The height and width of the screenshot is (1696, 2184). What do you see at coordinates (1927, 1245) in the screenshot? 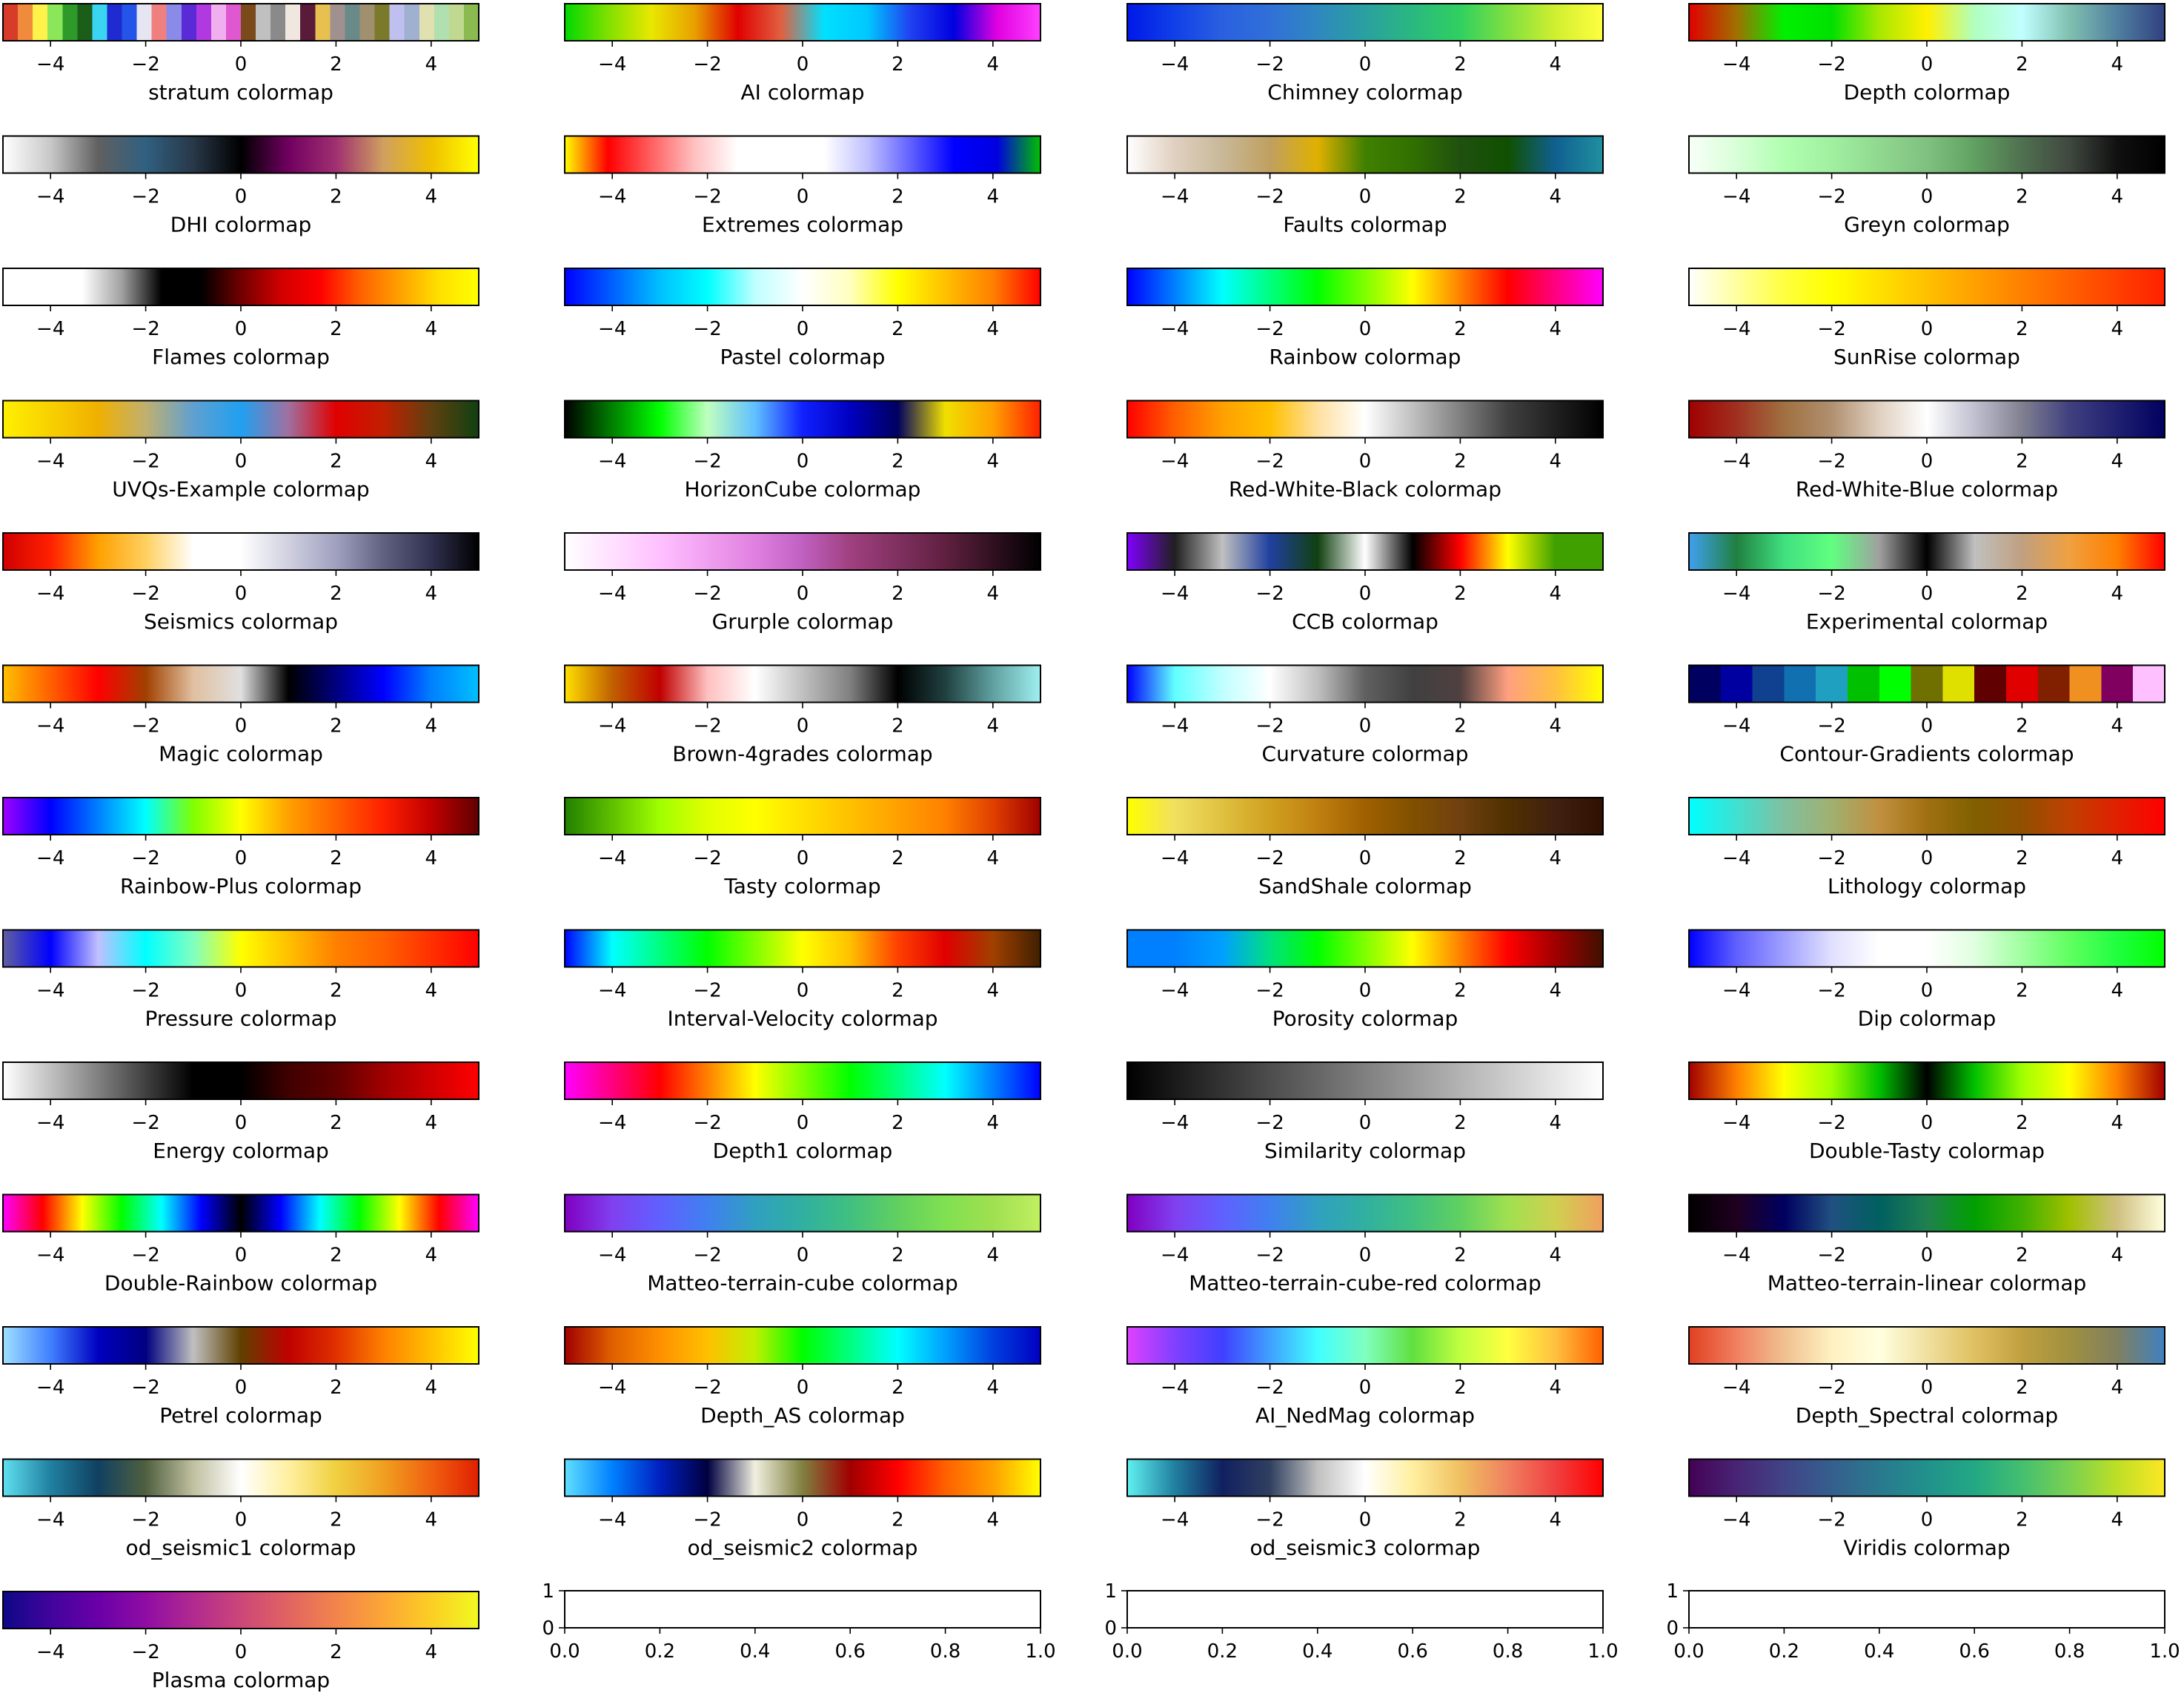
I see `matteo-terrain-linear-colormap-panel: −4 −2 0 2 4 Matteo-terrain-linear colormap` at bounding box center [1927, 1245].